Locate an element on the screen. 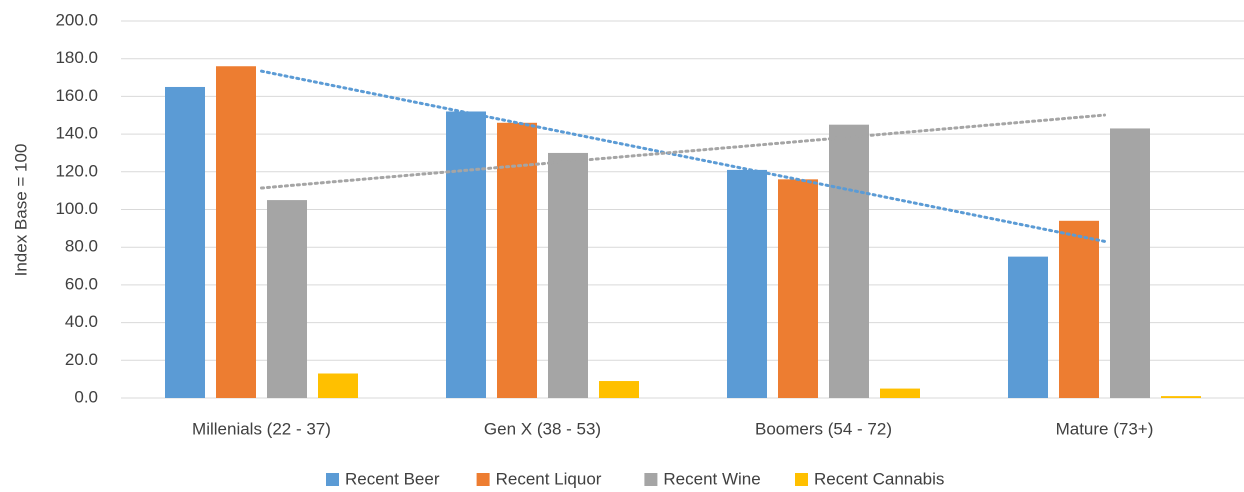 The image size is (1244, 492). y-tick-label: 120.0 is located at coordinates (76, 170).